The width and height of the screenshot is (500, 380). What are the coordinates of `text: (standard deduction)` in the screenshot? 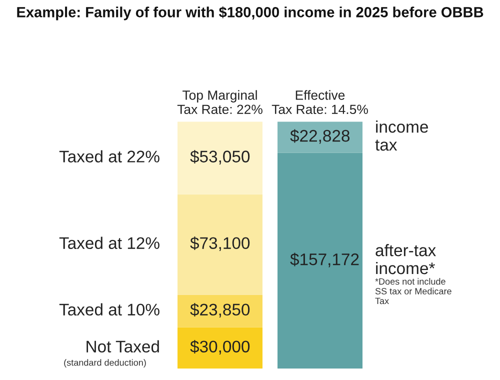 It's located at (105, 363).